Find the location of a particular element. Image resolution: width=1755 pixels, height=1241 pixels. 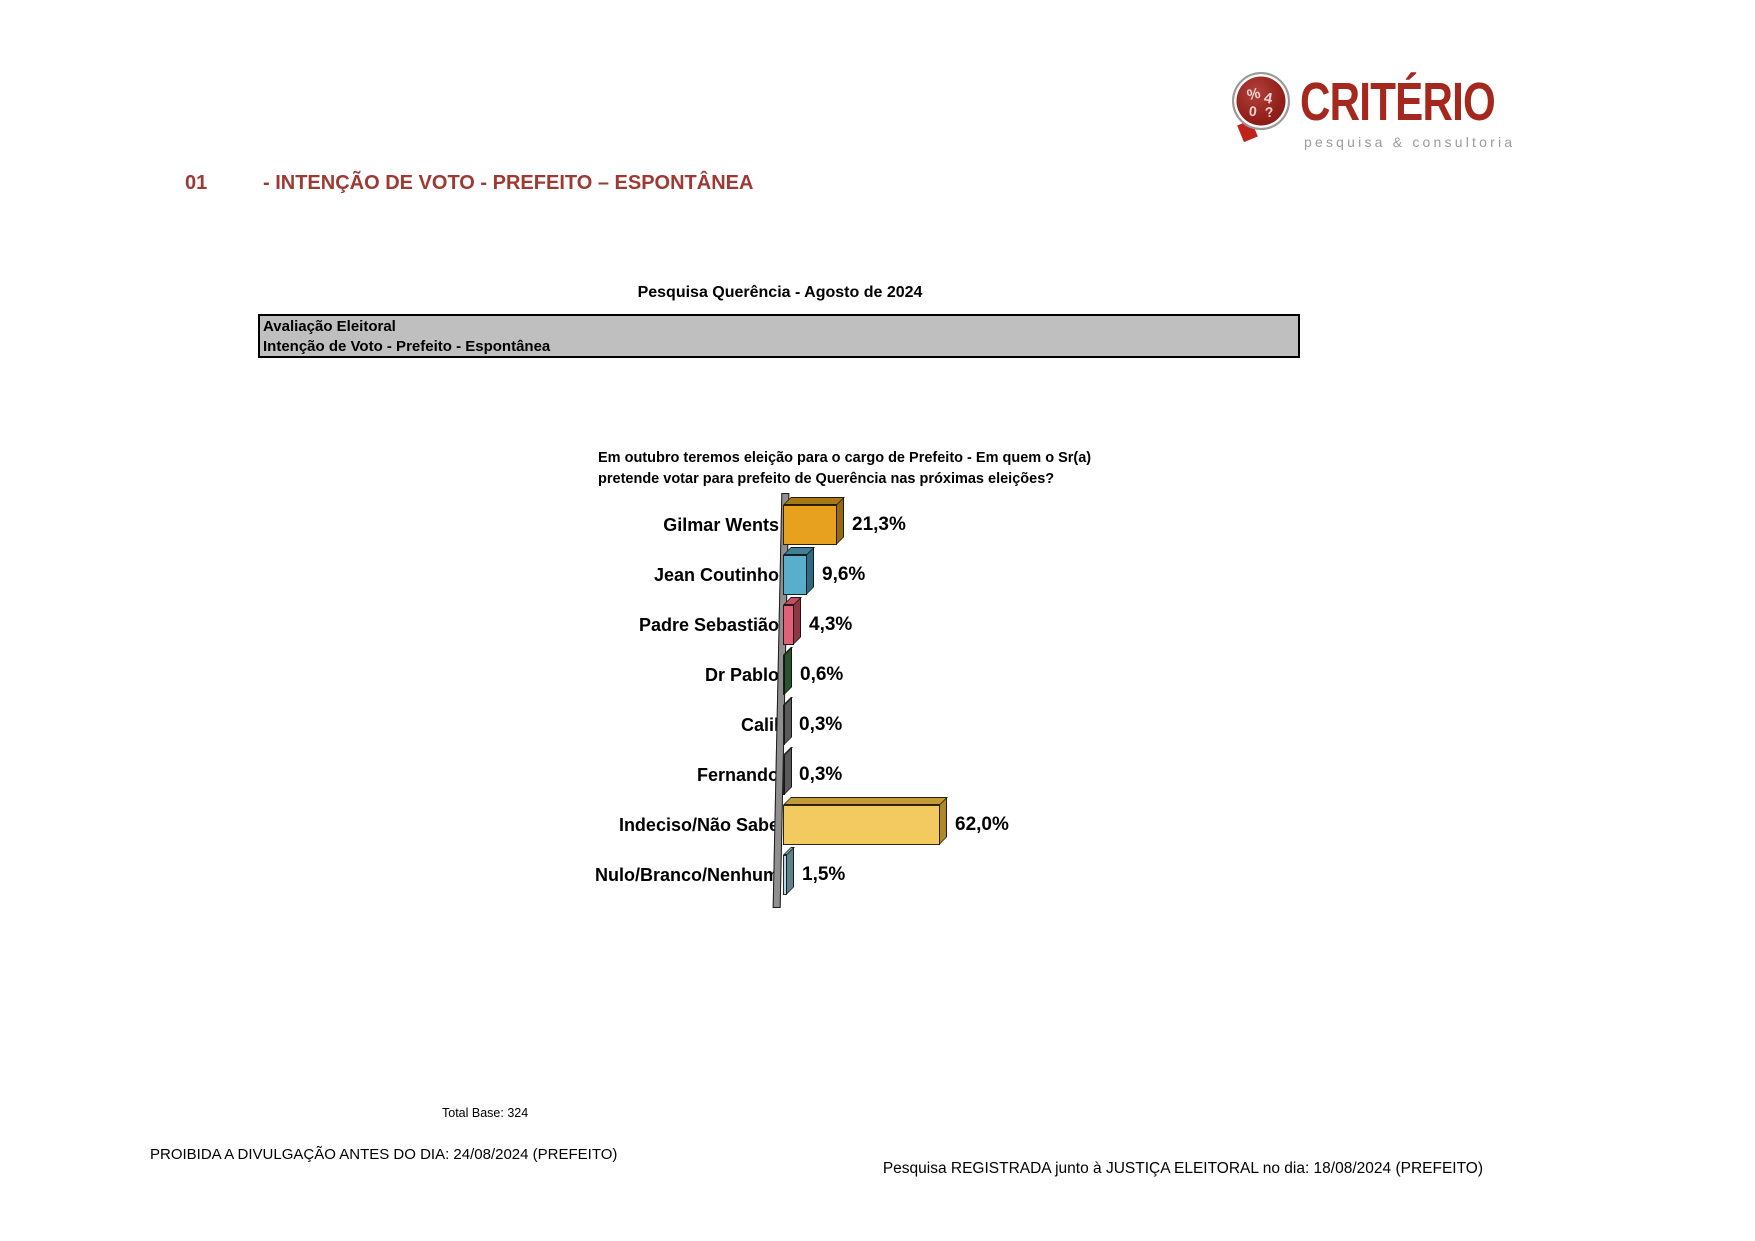

chart-row: Nulo/Branco/Nenhum 1,5% is located at coordinates (890, 873).